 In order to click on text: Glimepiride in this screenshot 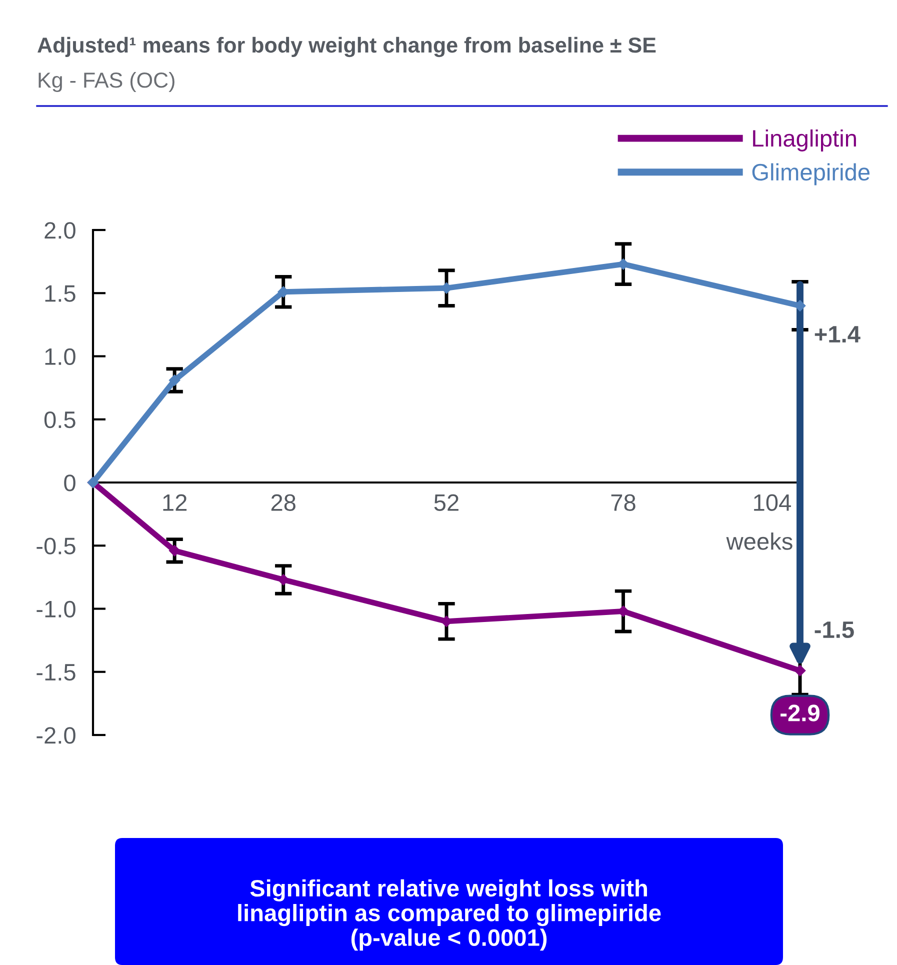, I will do `click(811, 174)`.